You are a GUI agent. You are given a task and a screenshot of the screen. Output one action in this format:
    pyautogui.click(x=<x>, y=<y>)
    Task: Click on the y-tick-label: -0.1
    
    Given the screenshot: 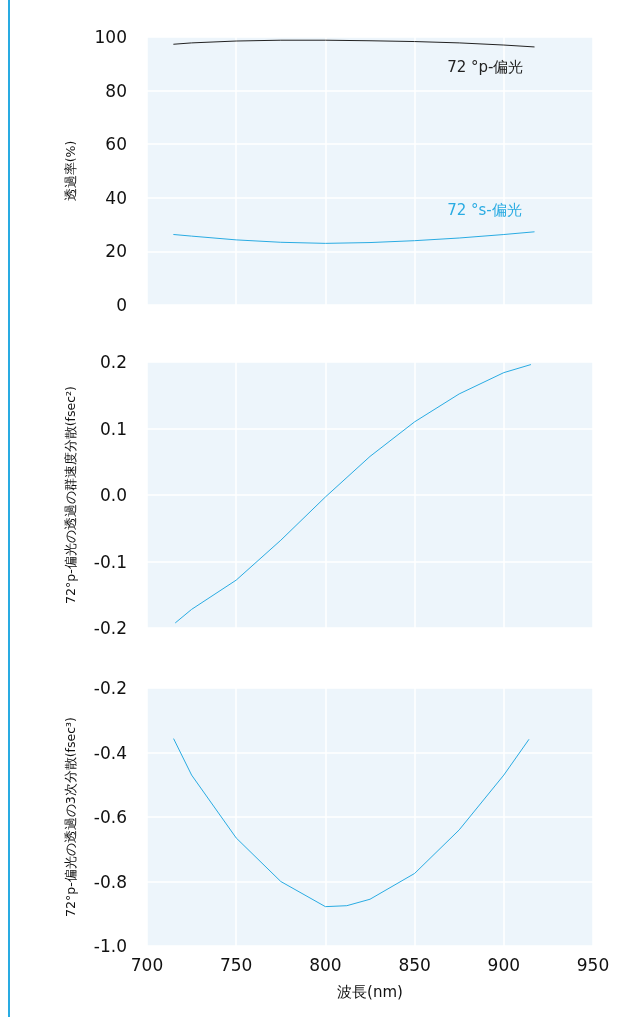 What is the action you would take?
    pyautogui.click(x=110, y=561)
    